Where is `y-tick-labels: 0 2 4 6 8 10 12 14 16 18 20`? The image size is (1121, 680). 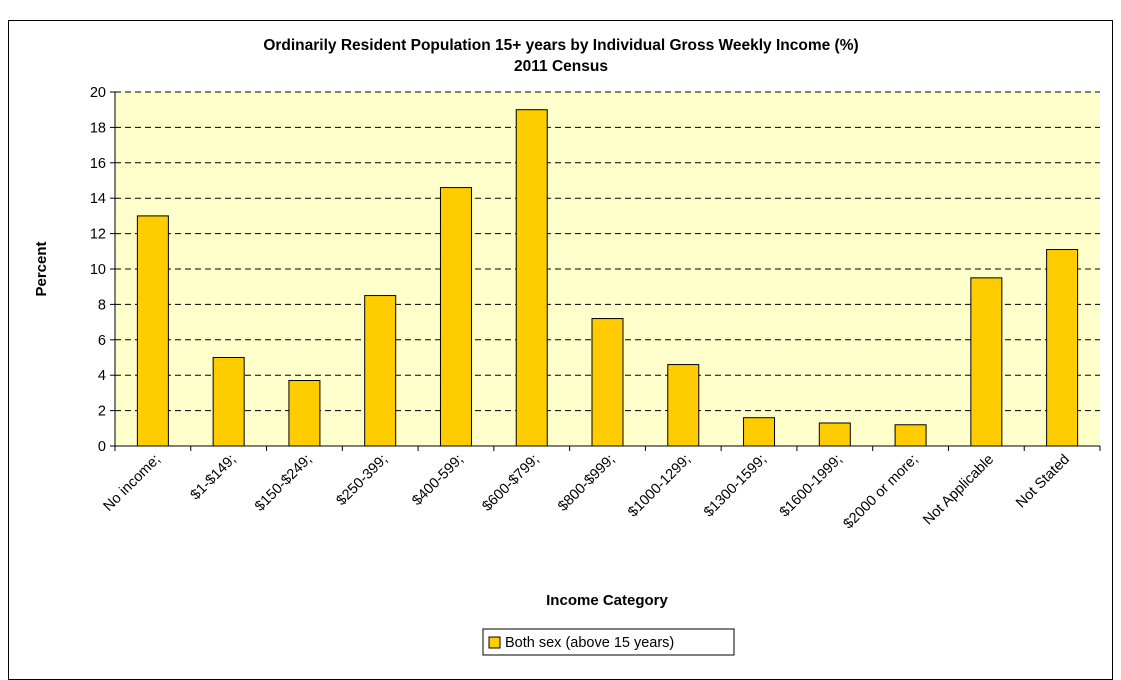 y-tick-labels: 0 2 4 6 8 10 12 14 16 18 20 is located at coordinates (98, 270).